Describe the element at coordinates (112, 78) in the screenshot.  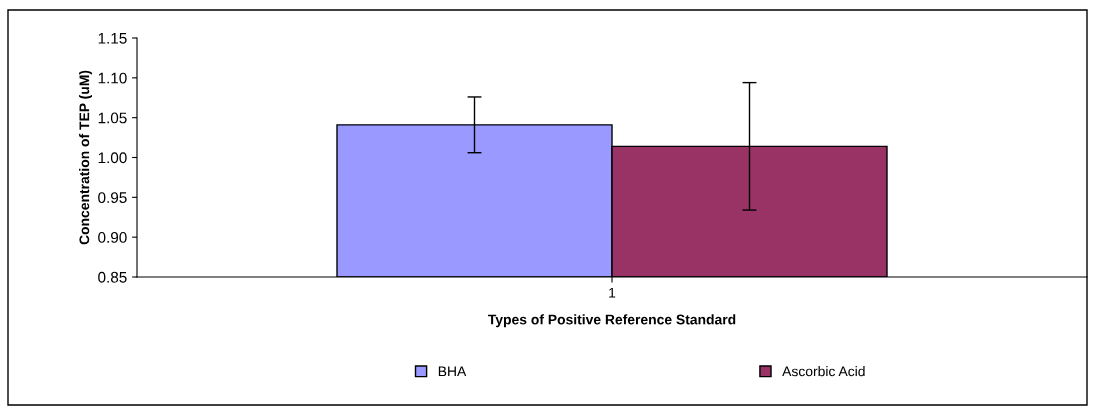
I see `y-tick-label: 1.10` at that location.